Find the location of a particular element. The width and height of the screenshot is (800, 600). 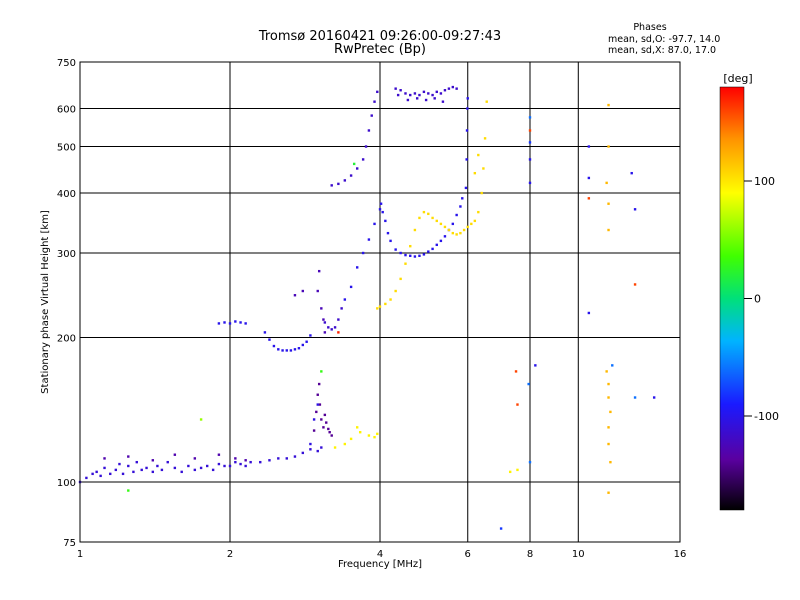

colorbar-tick-label: 100 is located at coordinates (764, 181).